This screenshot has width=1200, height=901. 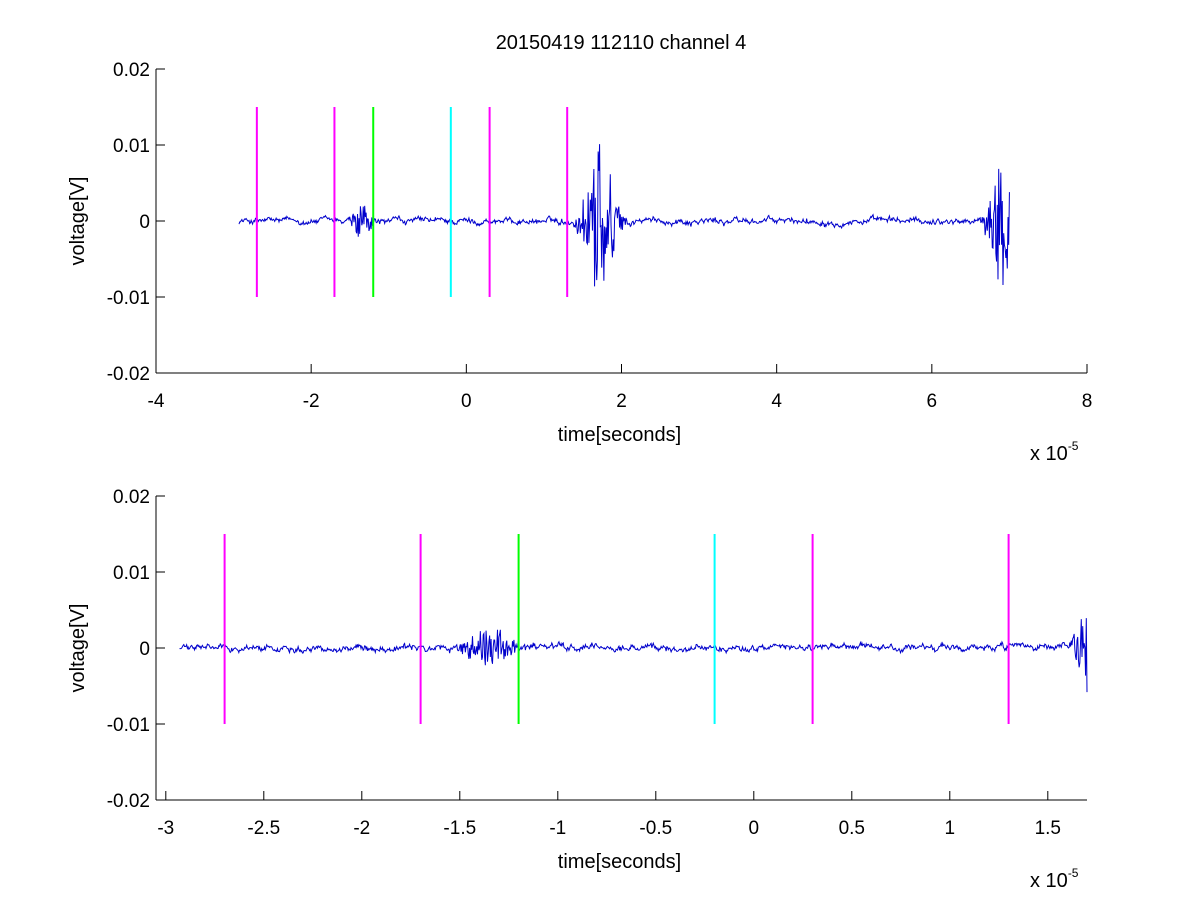 I want to click on x-tick-label: 4, so click(x=776, y=401).